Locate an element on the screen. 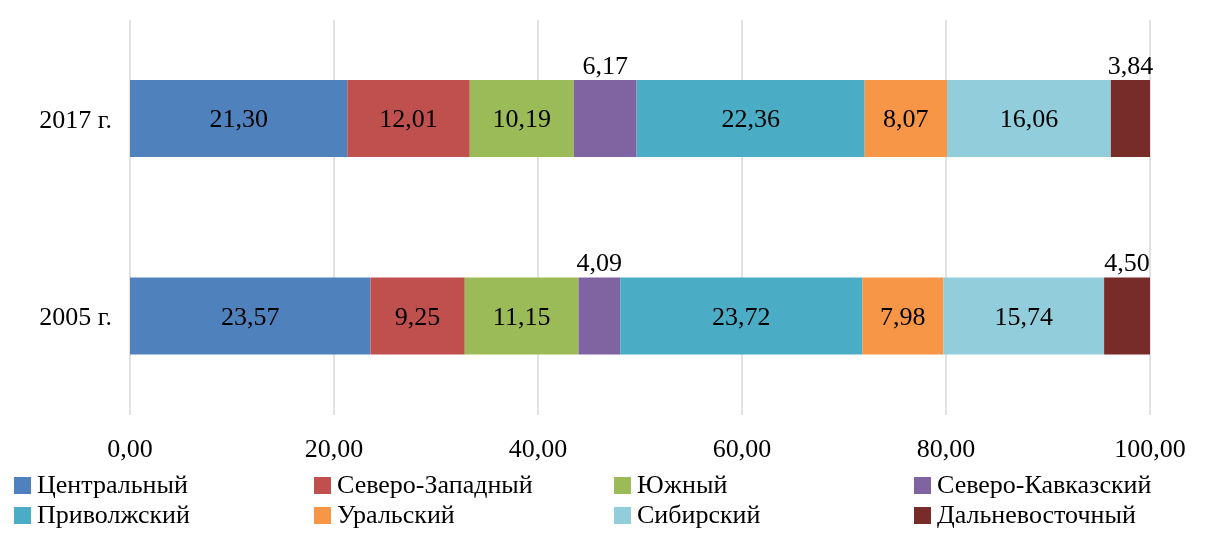 This screenshot has width=1206, height=542. data-label: 8,07 is located at coordinates (906, 118).